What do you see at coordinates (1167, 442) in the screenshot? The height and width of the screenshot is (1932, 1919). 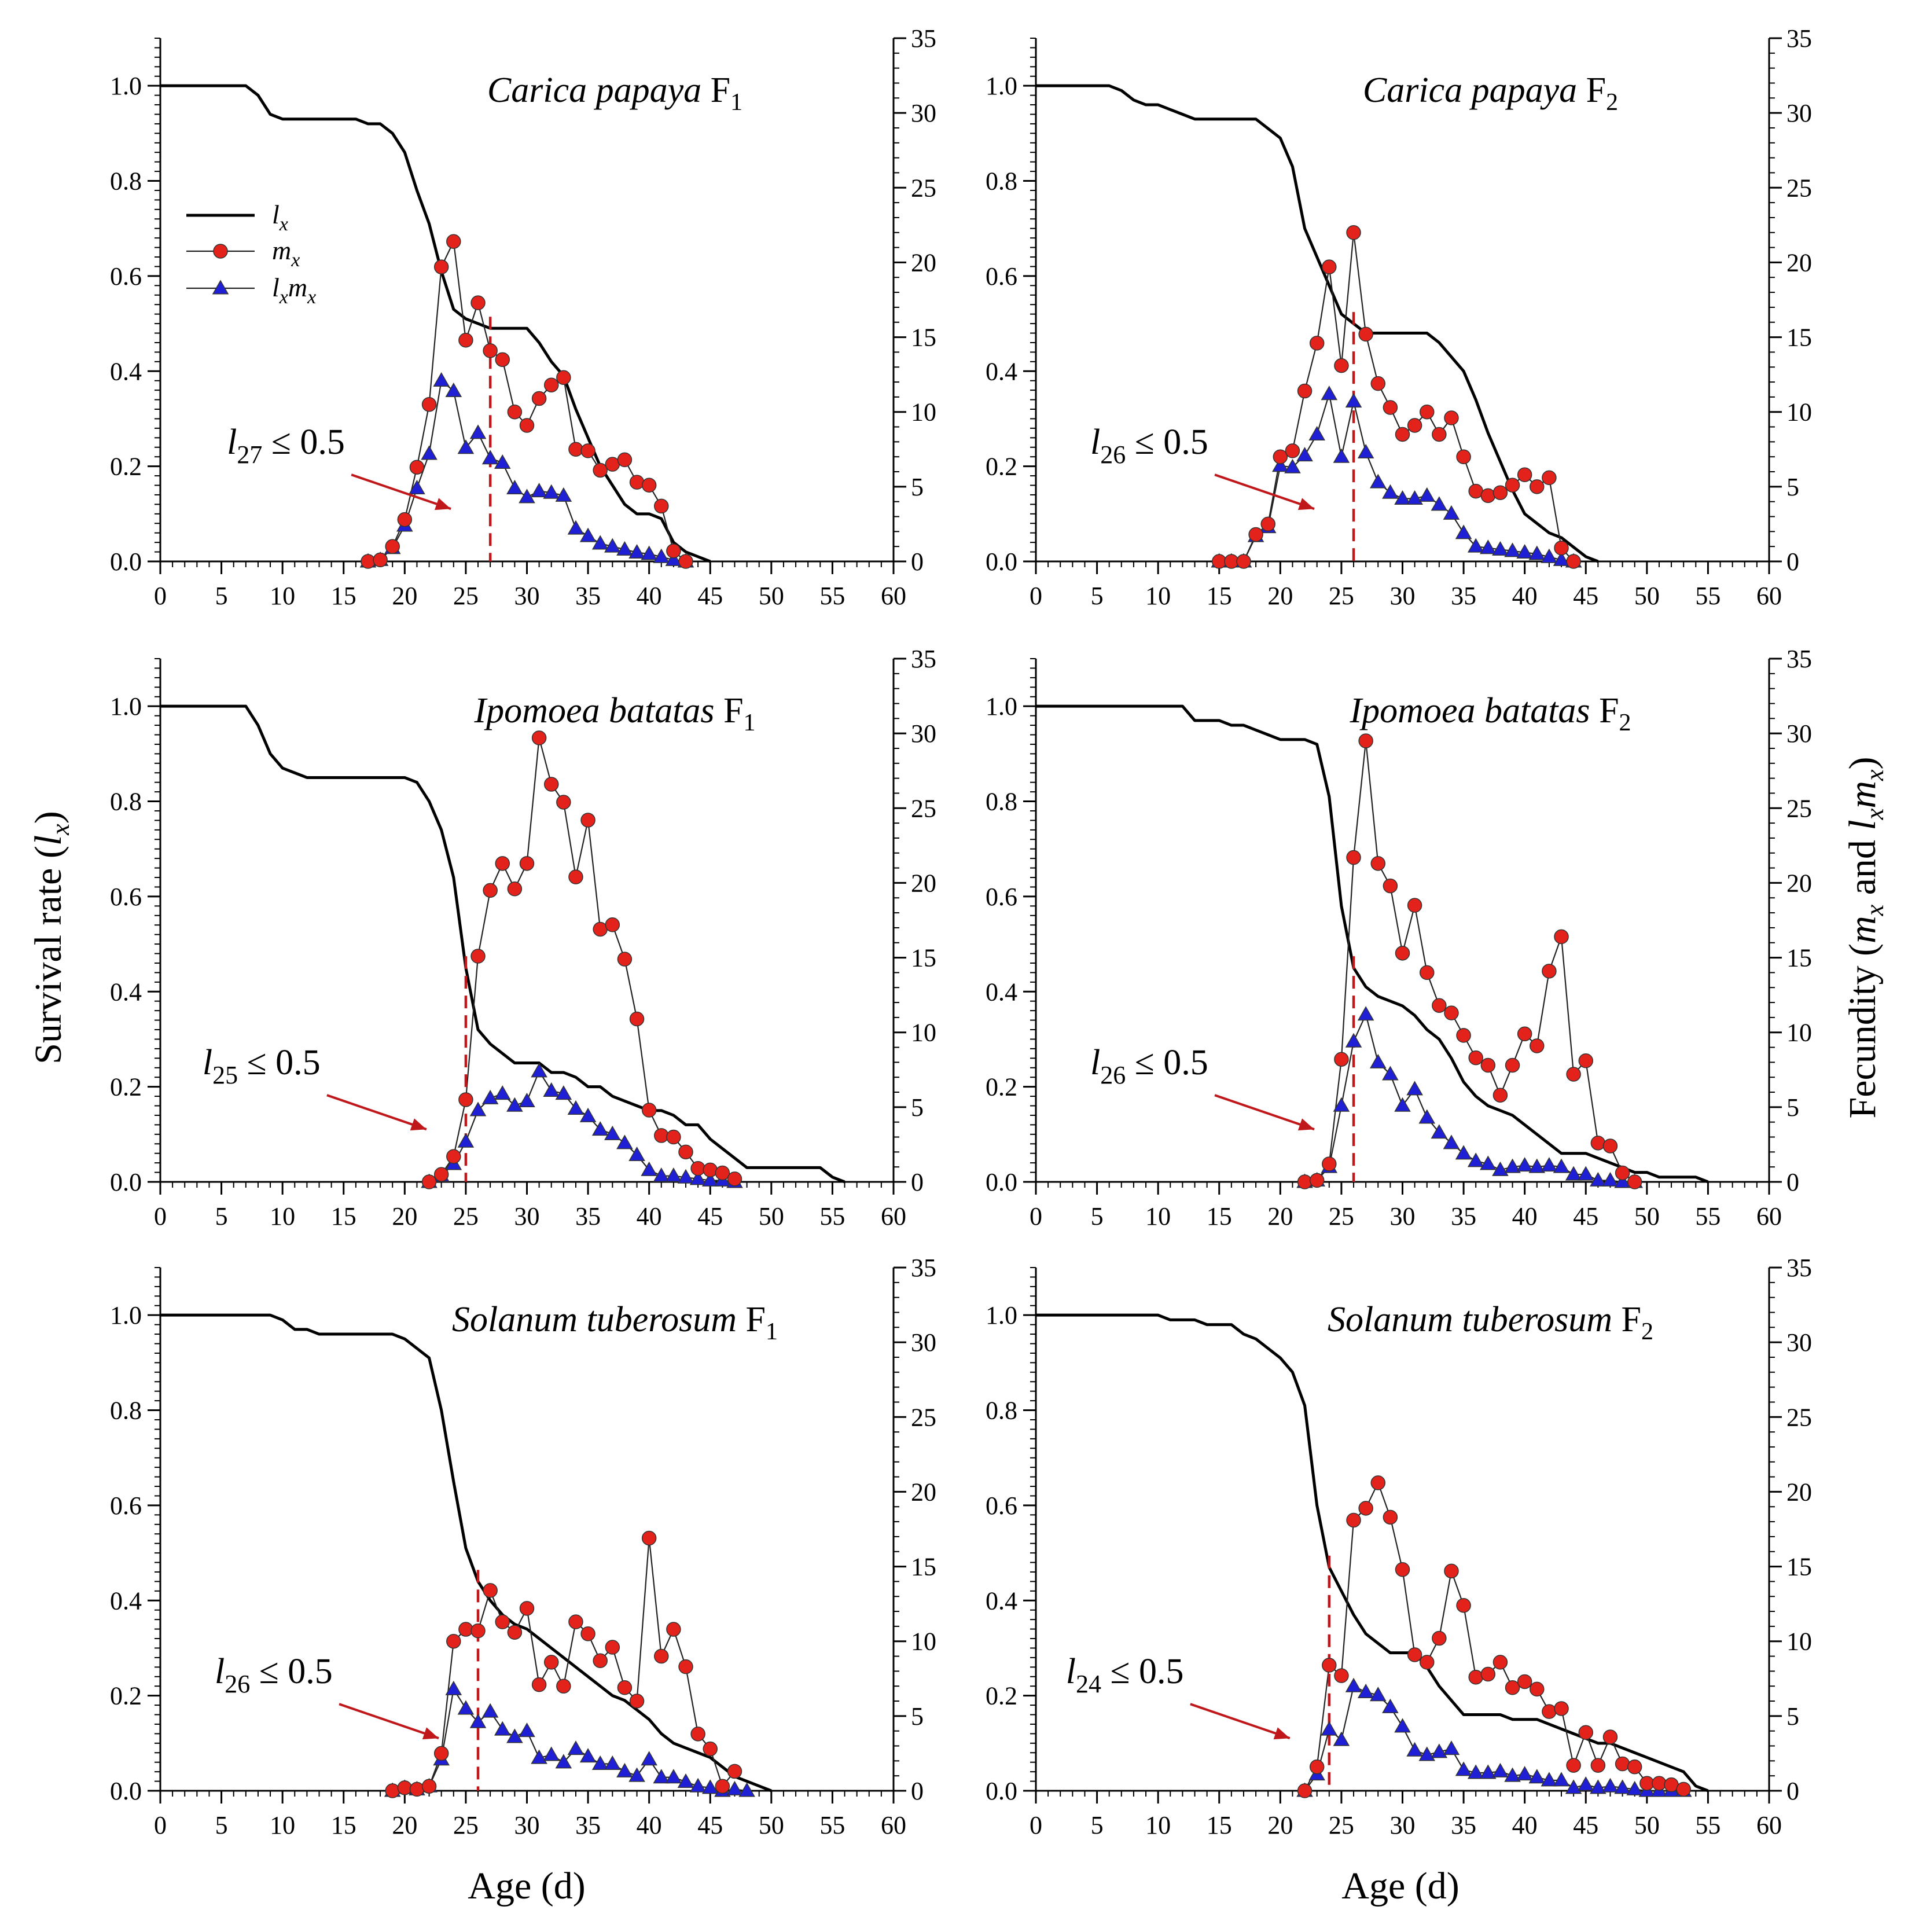 I see `annotation-threshold: ≤ 0.5` at bounding box center [1167, 442].